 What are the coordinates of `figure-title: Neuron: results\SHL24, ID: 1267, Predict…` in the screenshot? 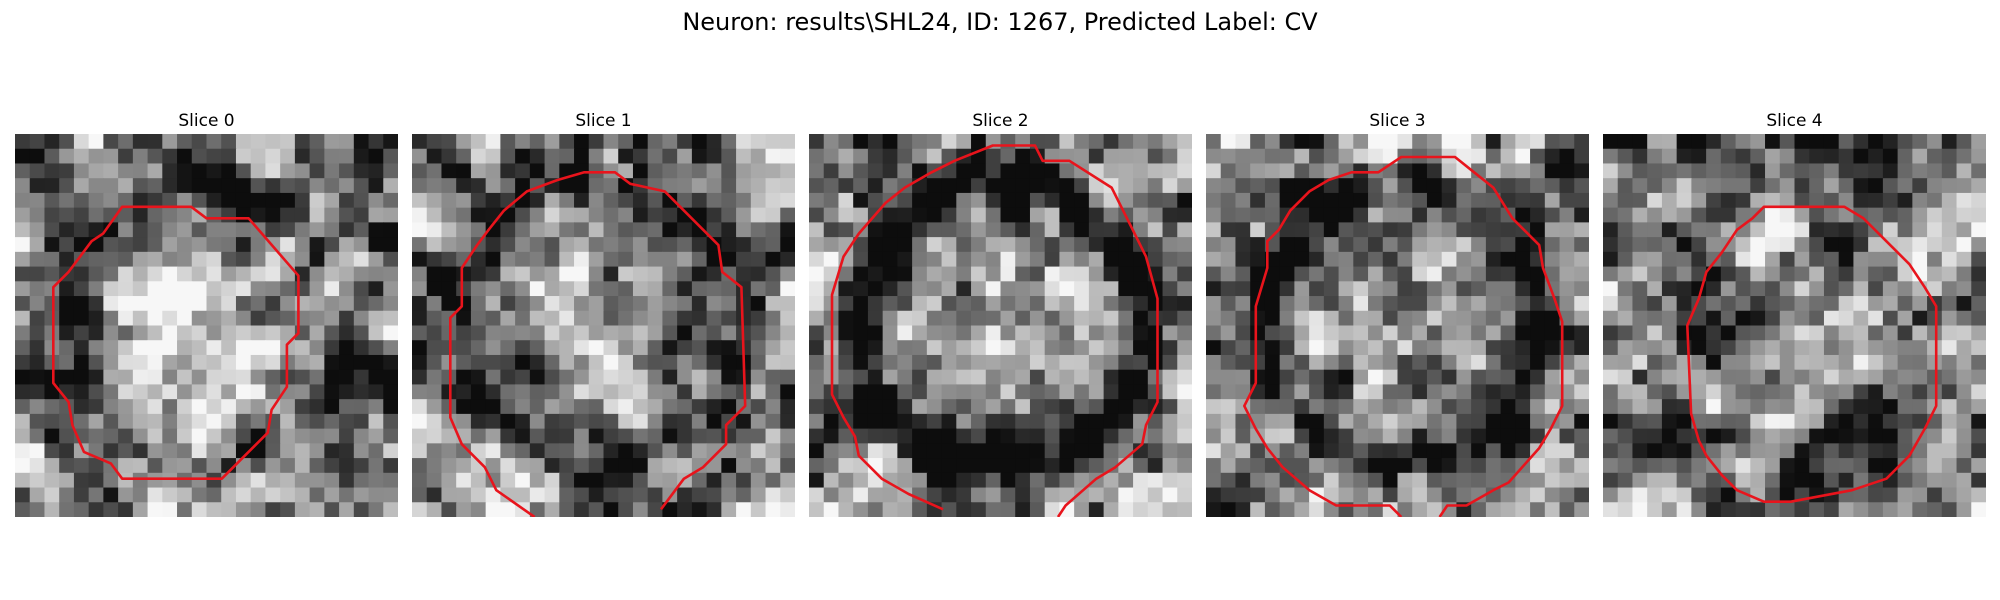 It's located at (1000, 22).